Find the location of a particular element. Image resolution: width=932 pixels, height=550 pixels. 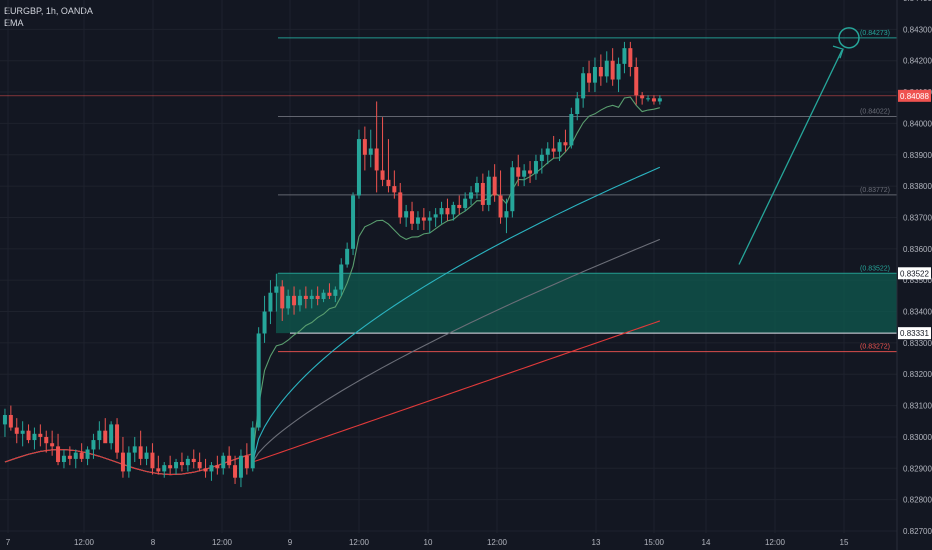

time-tick-label: 14 is located at coordinates (706, 542).